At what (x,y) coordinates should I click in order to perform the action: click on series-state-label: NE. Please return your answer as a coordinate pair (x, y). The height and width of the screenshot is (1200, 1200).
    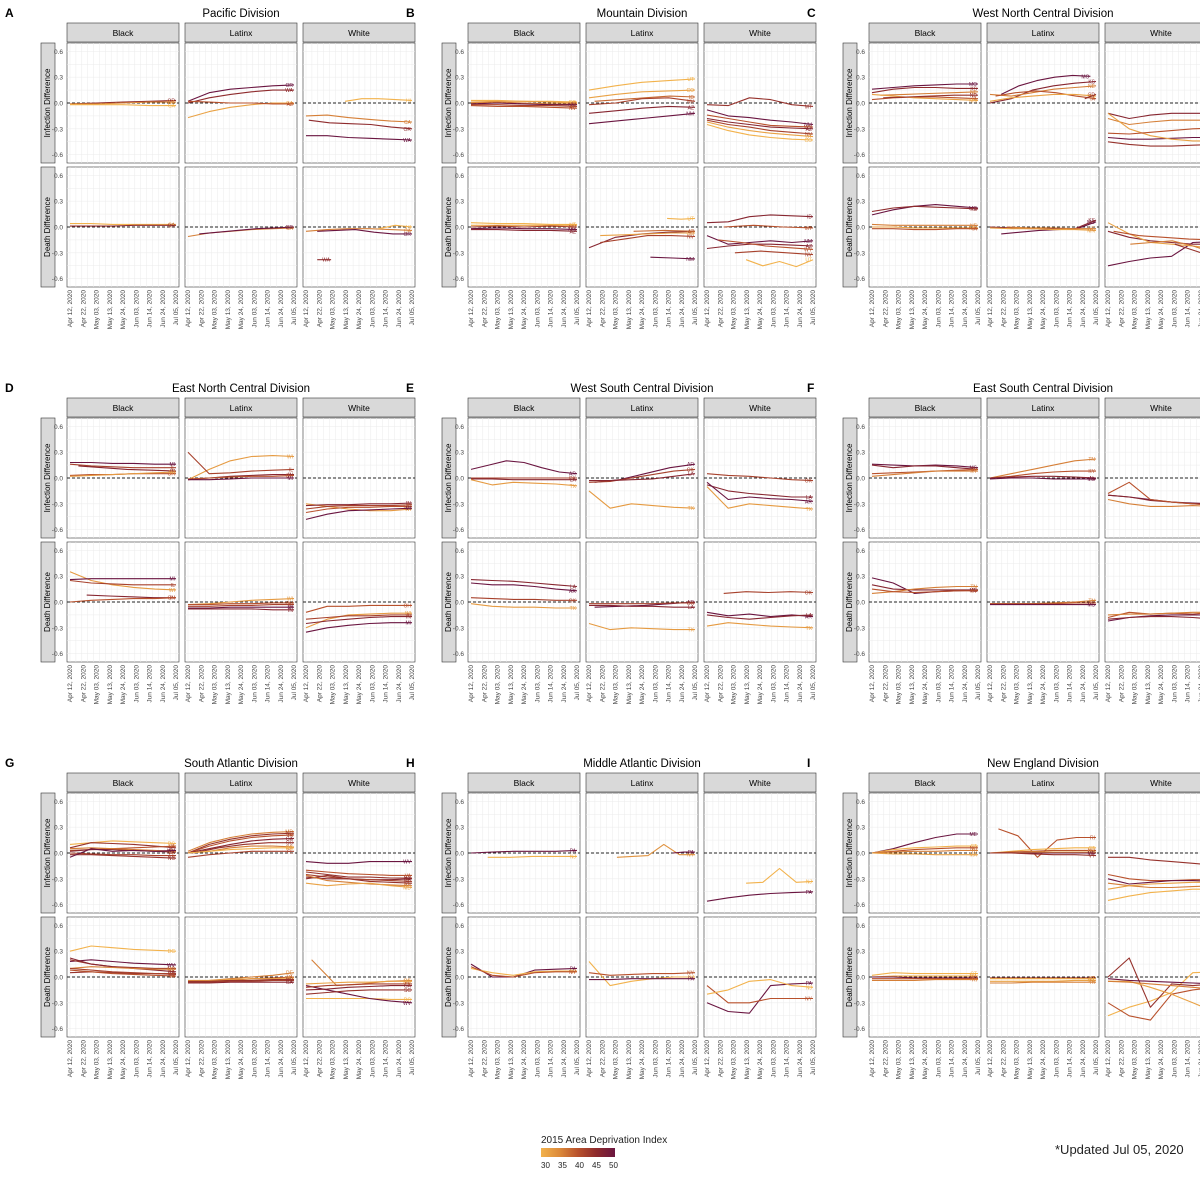
    Looking at the image, I should click on (1092, 87).